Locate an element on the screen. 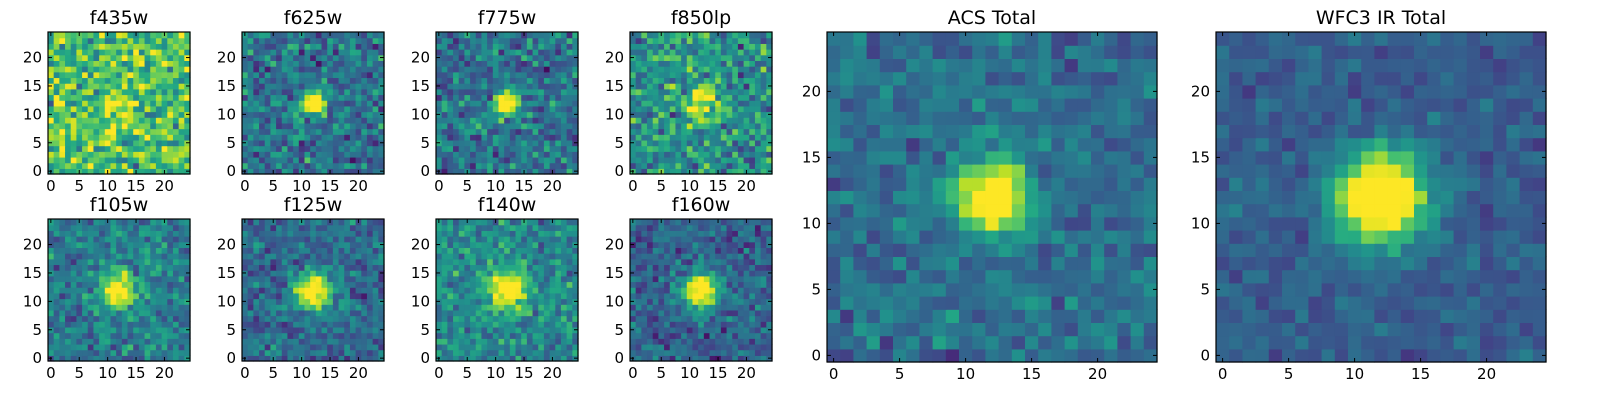 This screenshot has height=404, width=1600. y-tick-label: 20 is located at coordinates (420, 58).